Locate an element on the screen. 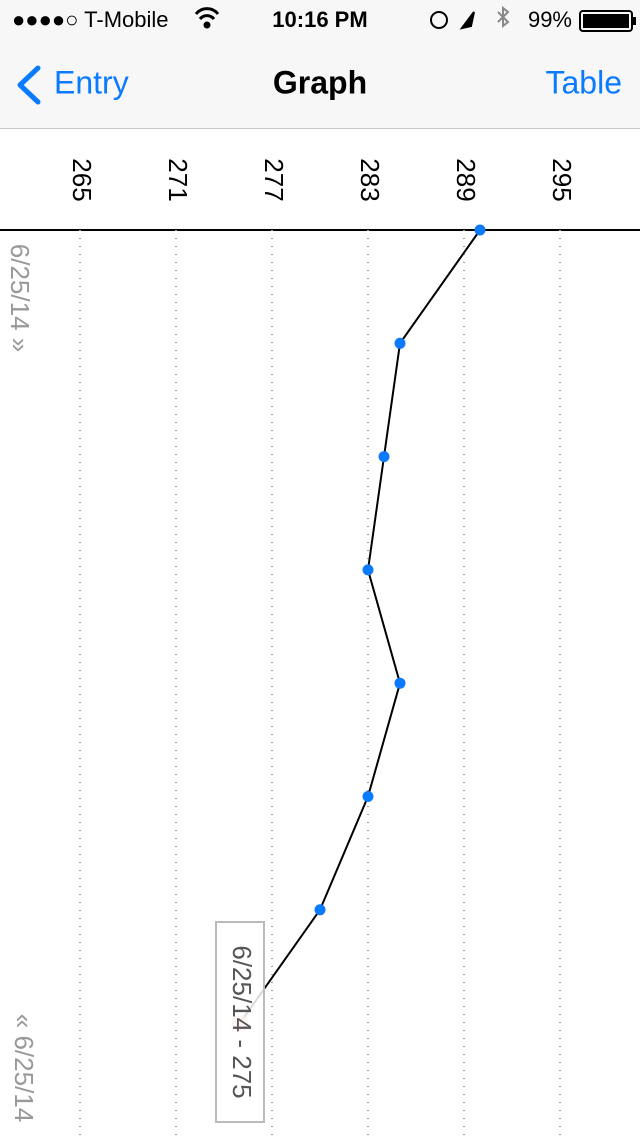 This screenshot has width=640, height=1136. back-chevron is located at coordinates (29, 85).